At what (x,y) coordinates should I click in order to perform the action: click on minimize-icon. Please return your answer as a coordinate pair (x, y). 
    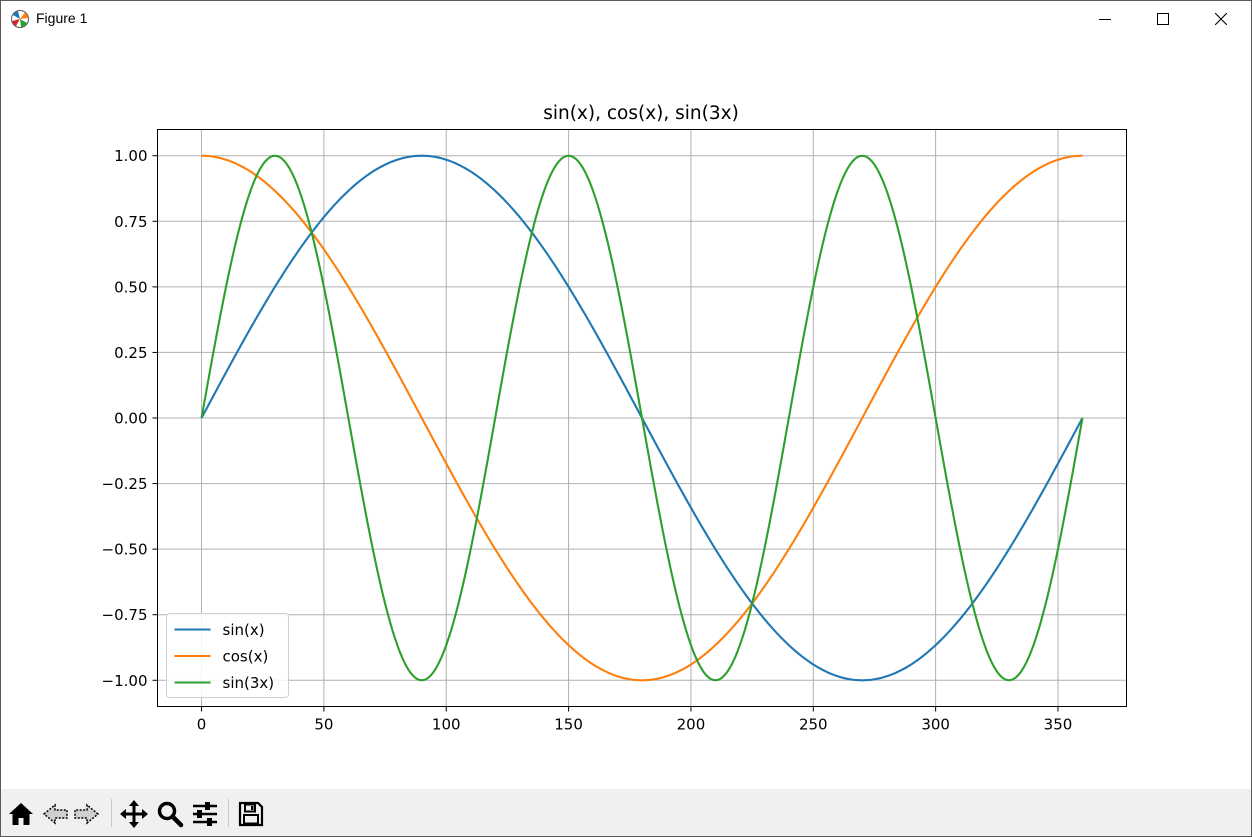
    Looking at the image, I should click on (1105, 19).